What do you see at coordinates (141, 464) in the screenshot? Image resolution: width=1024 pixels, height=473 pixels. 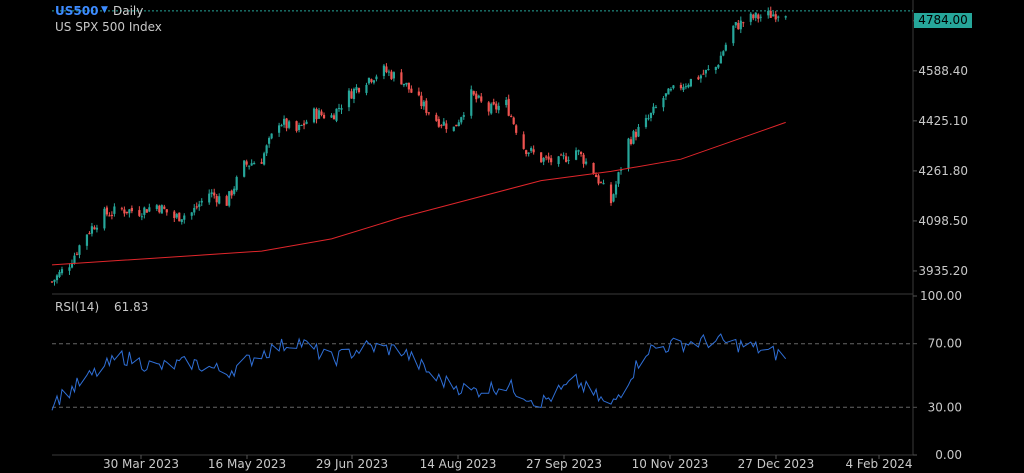 I see `x-tick-label: 30 Mar 2023` at bounding box center [141, 464].